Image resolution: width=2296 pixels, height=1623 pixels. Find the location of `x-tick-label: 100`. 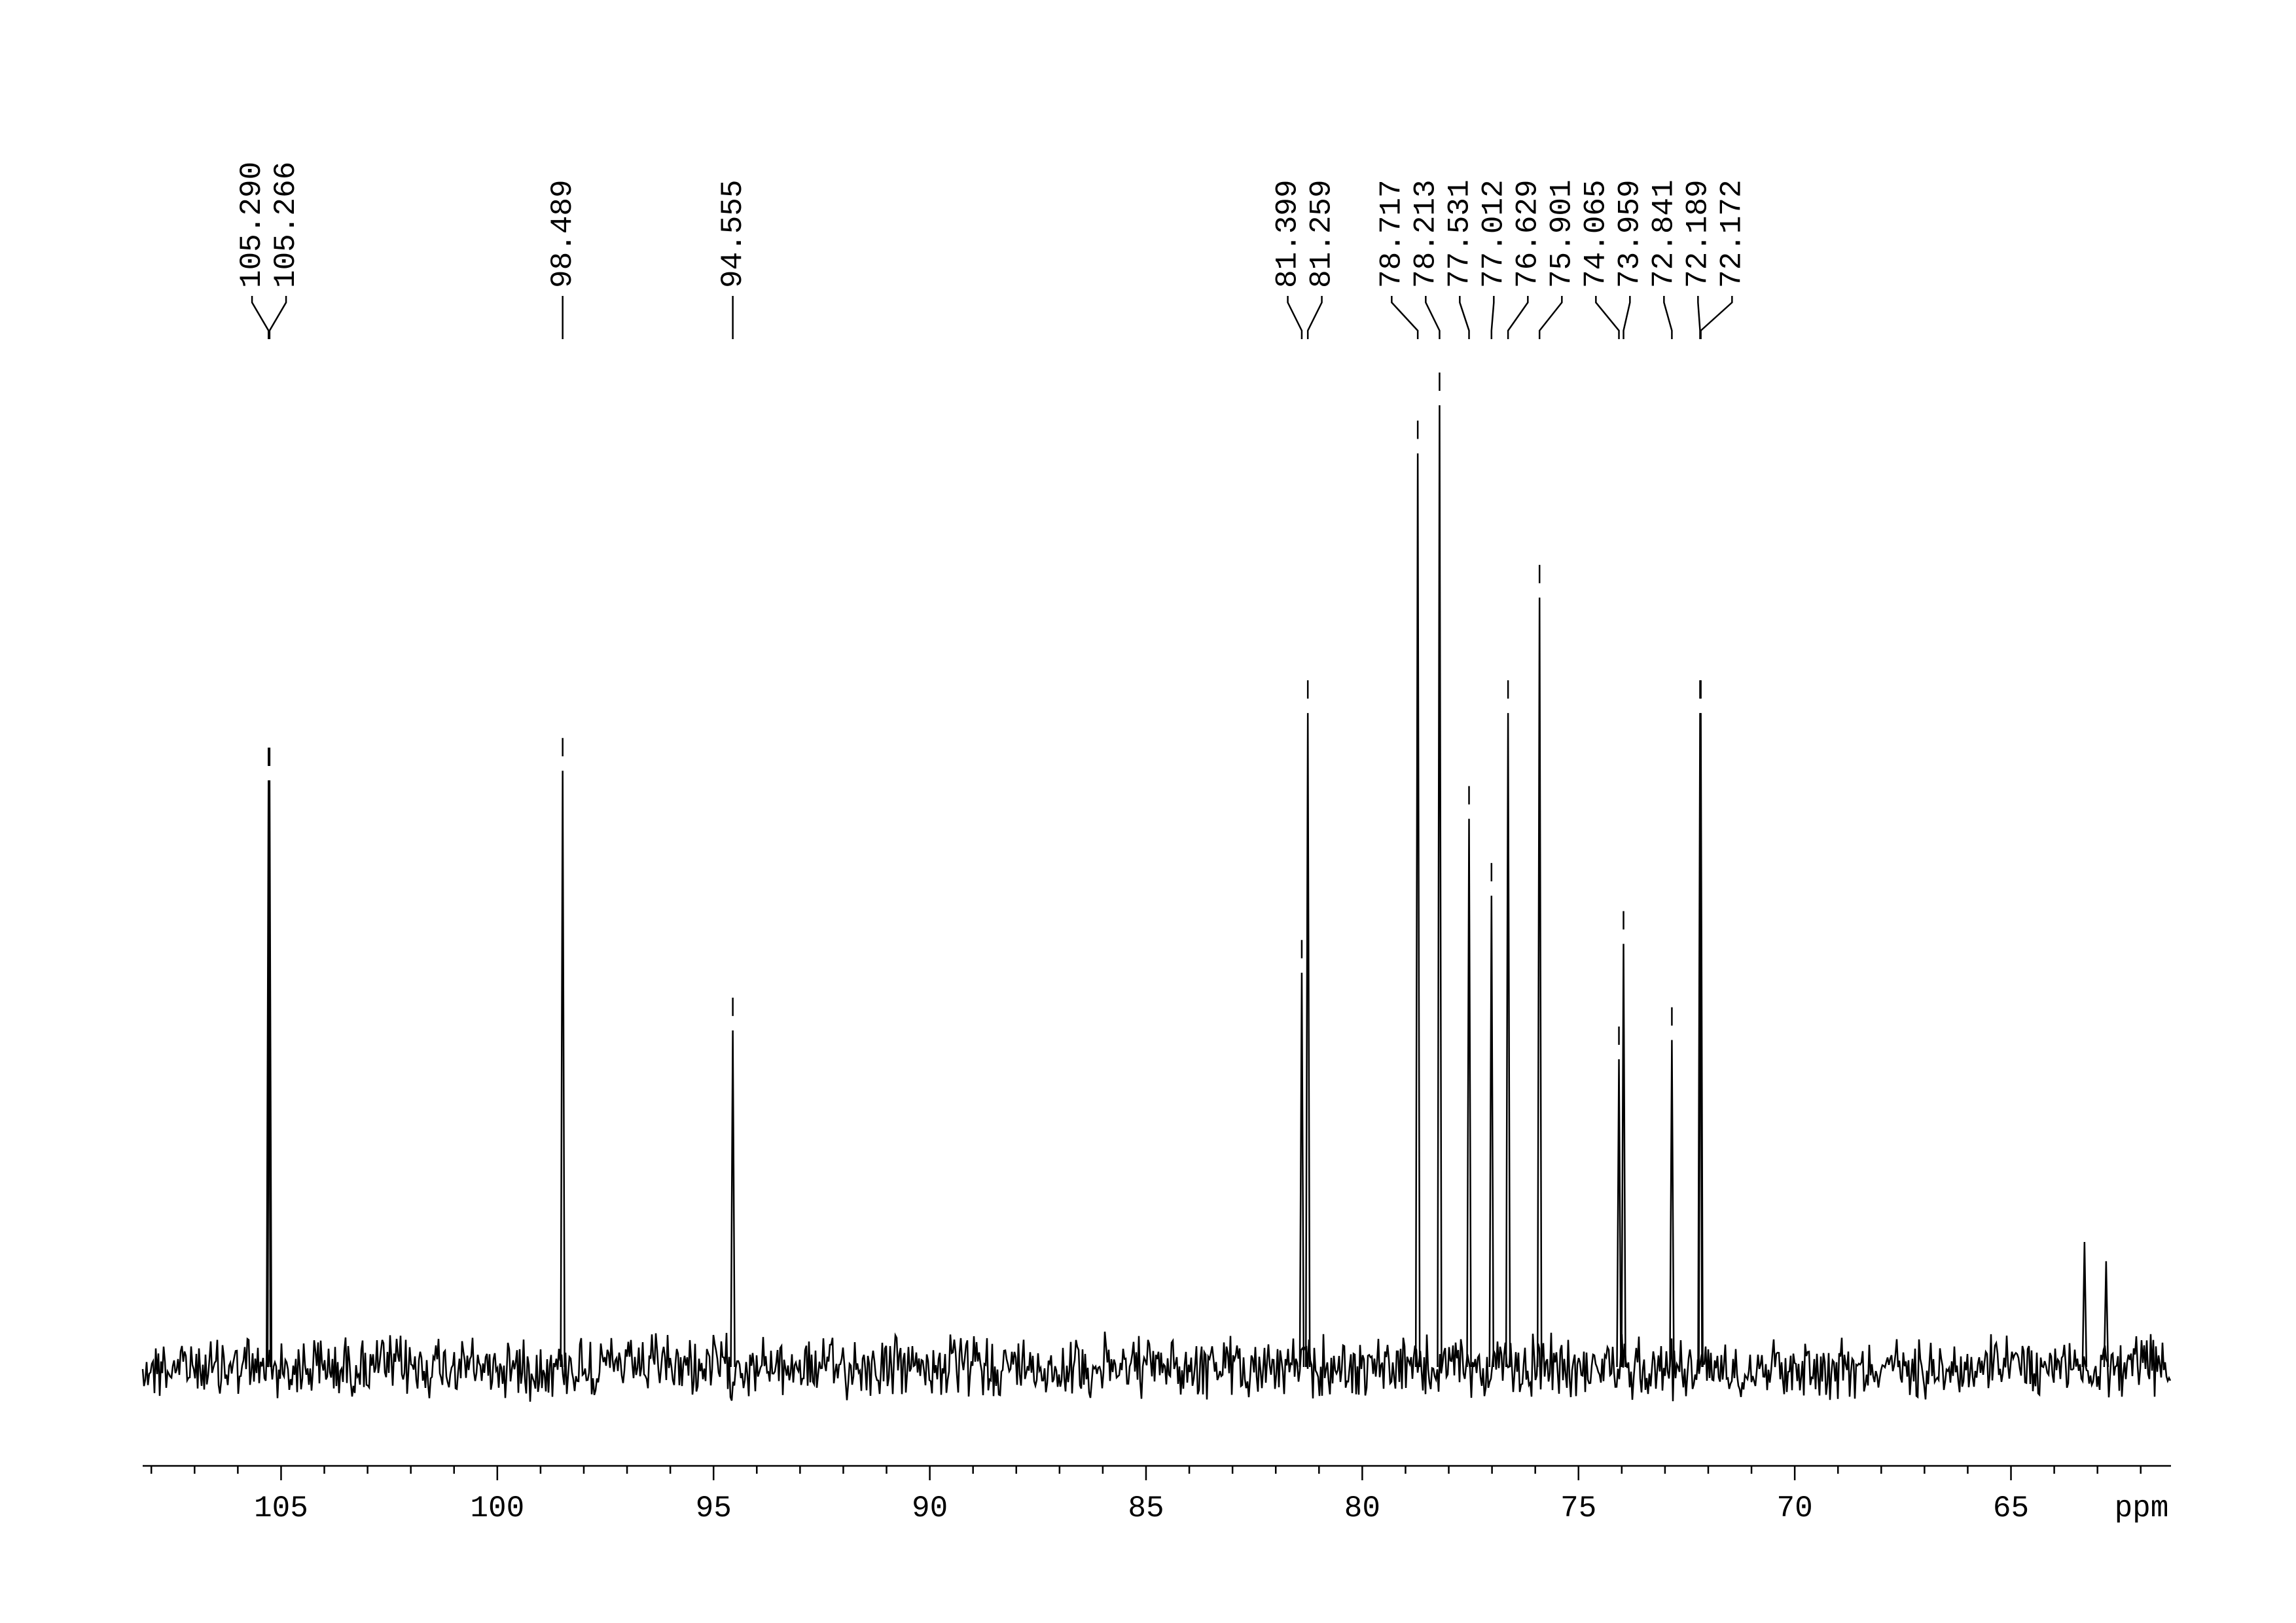

x-tick-label: 100 is located at coordinates (497, 1508).